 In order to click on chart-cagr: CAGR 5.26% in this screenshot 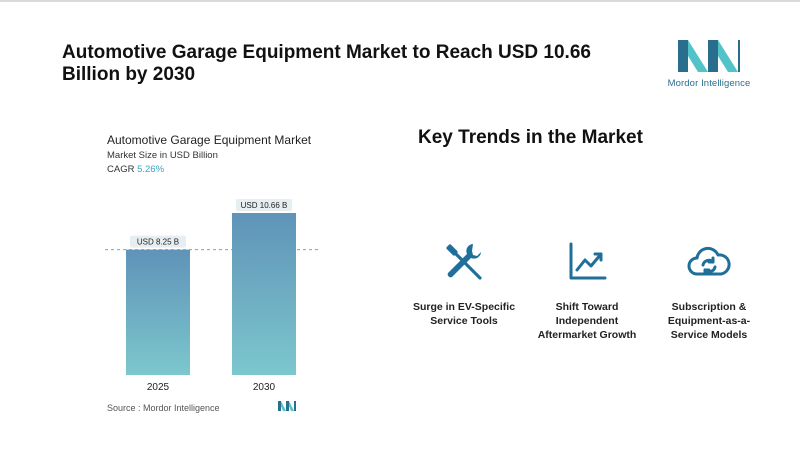, I will do `click(135, 169)`.